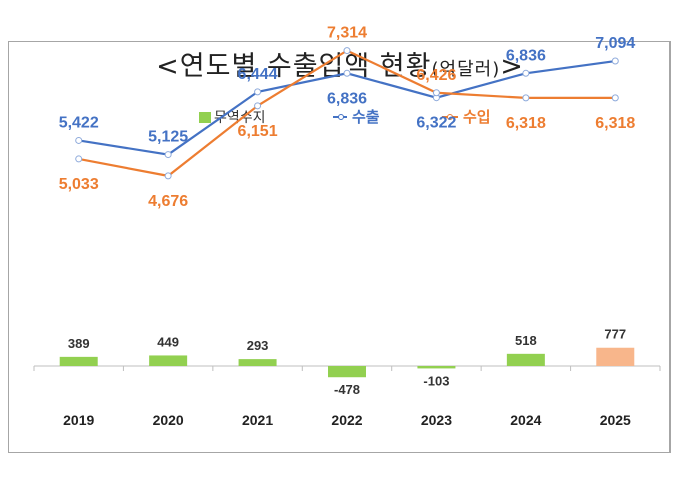  I want to click on x-tick-label: 2019, so click(78, 420).